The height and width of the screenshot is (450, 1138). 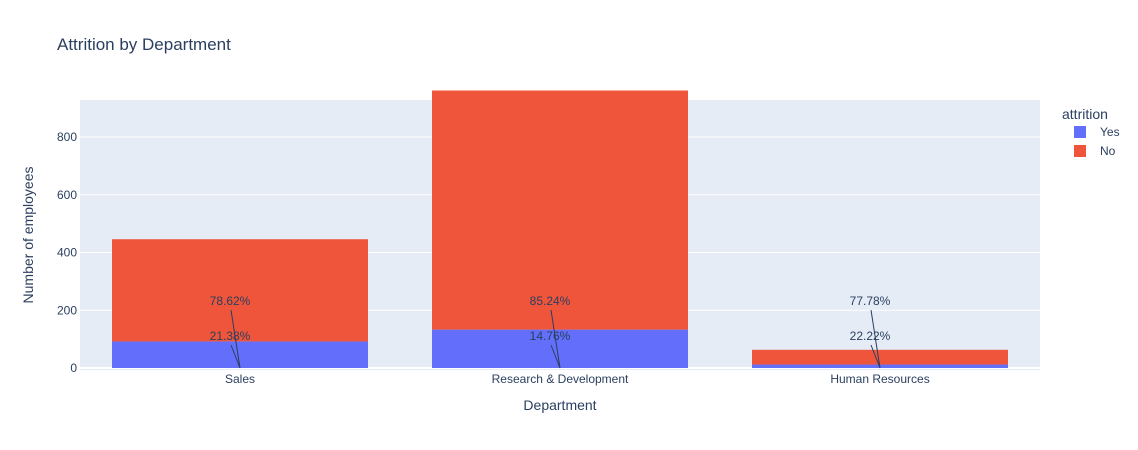 What do you see at coordinates (67, 310) in the screenshot?
I see `y-tick-label: 200` at bounding box center [67, 310].